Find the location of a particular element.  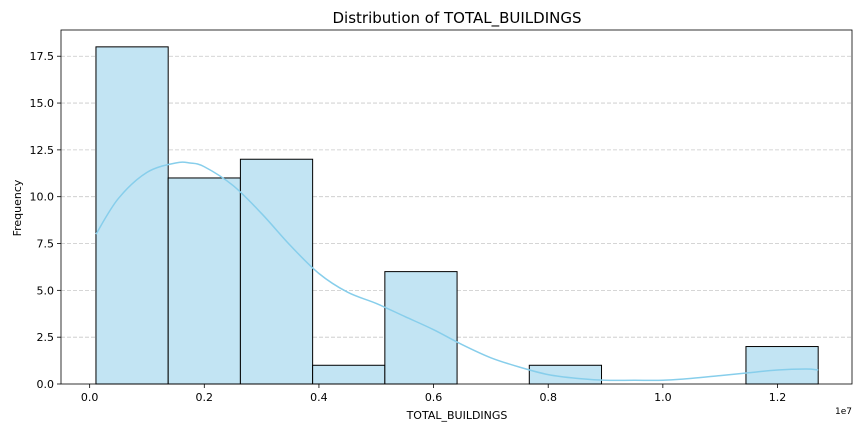

y-tick-label-4: 10.0 is located at coordinates (42, 197).